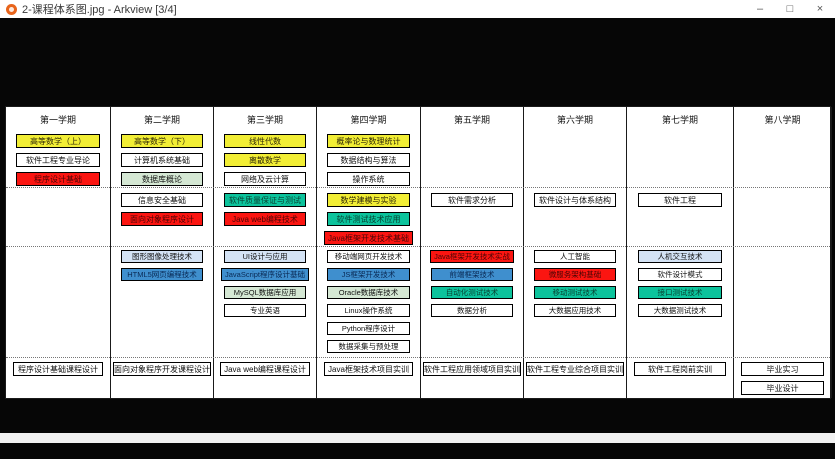  Describe the element at coordinates (265, 179) in the screenshot. I see `course-box: 网络及云计算` at that location.